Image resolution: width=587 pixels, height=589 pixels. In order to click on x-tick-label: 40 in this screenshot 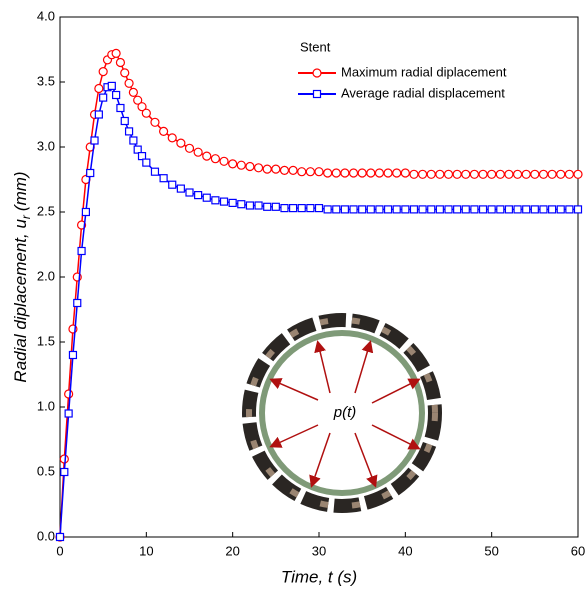, I will do `click(405, 550)`.